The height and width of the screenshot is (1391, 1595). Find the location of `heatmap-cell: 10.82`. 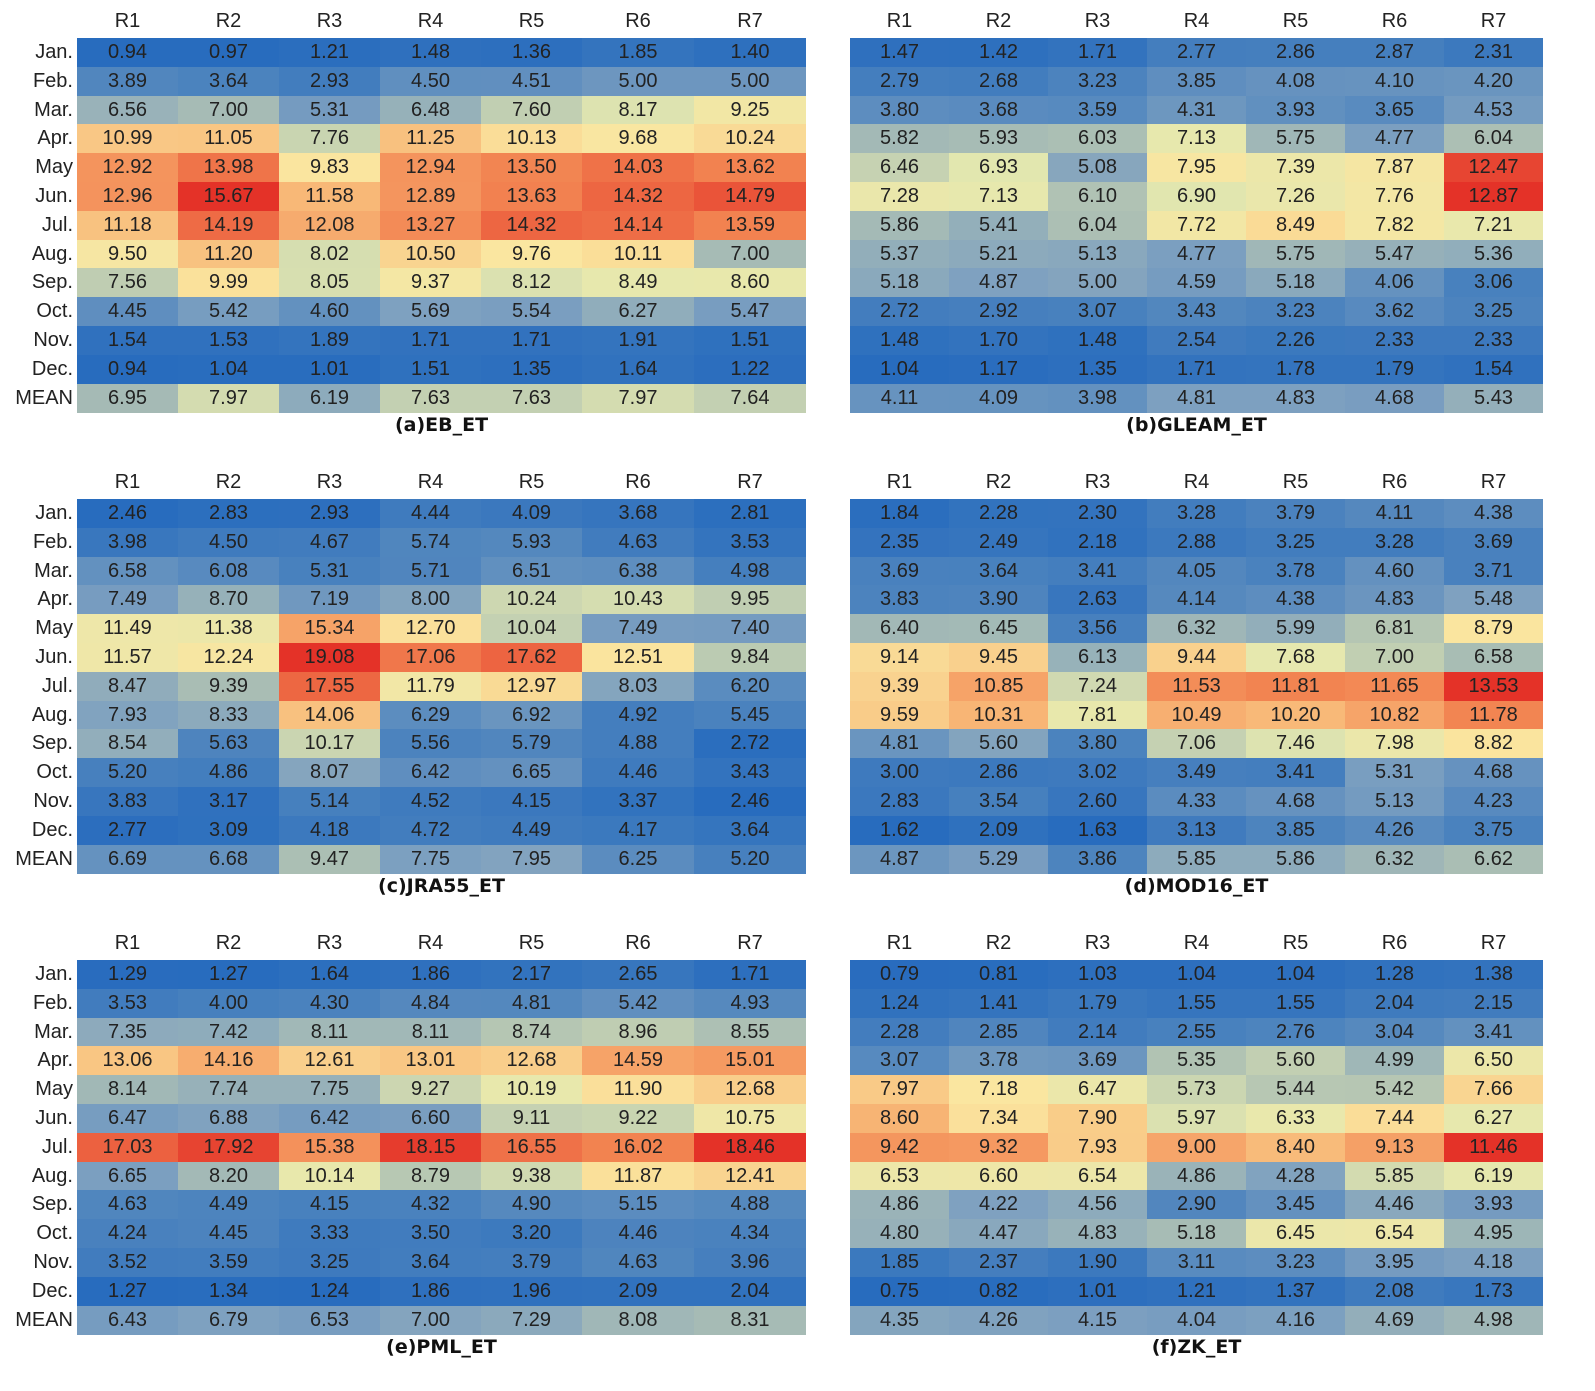

heatmap-cell: 10.82 is located at coordinates (1394, 715).